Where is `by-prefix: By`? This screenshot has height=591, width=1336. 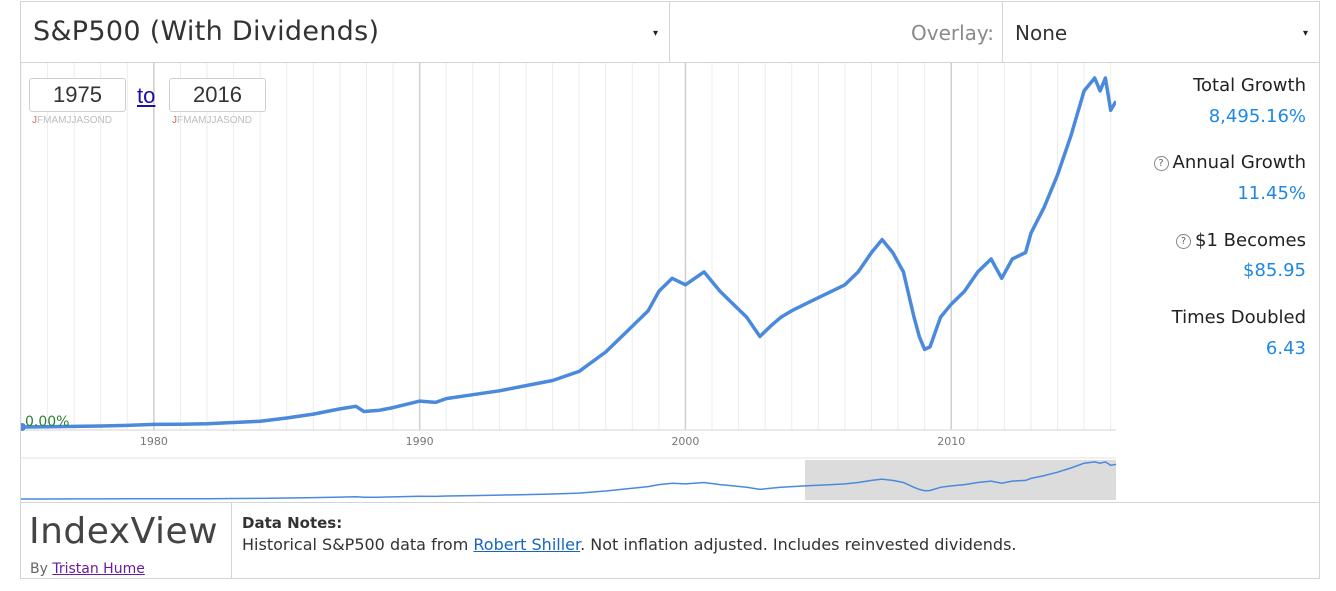 by-prefix: By is located at coordinates (39, 569).